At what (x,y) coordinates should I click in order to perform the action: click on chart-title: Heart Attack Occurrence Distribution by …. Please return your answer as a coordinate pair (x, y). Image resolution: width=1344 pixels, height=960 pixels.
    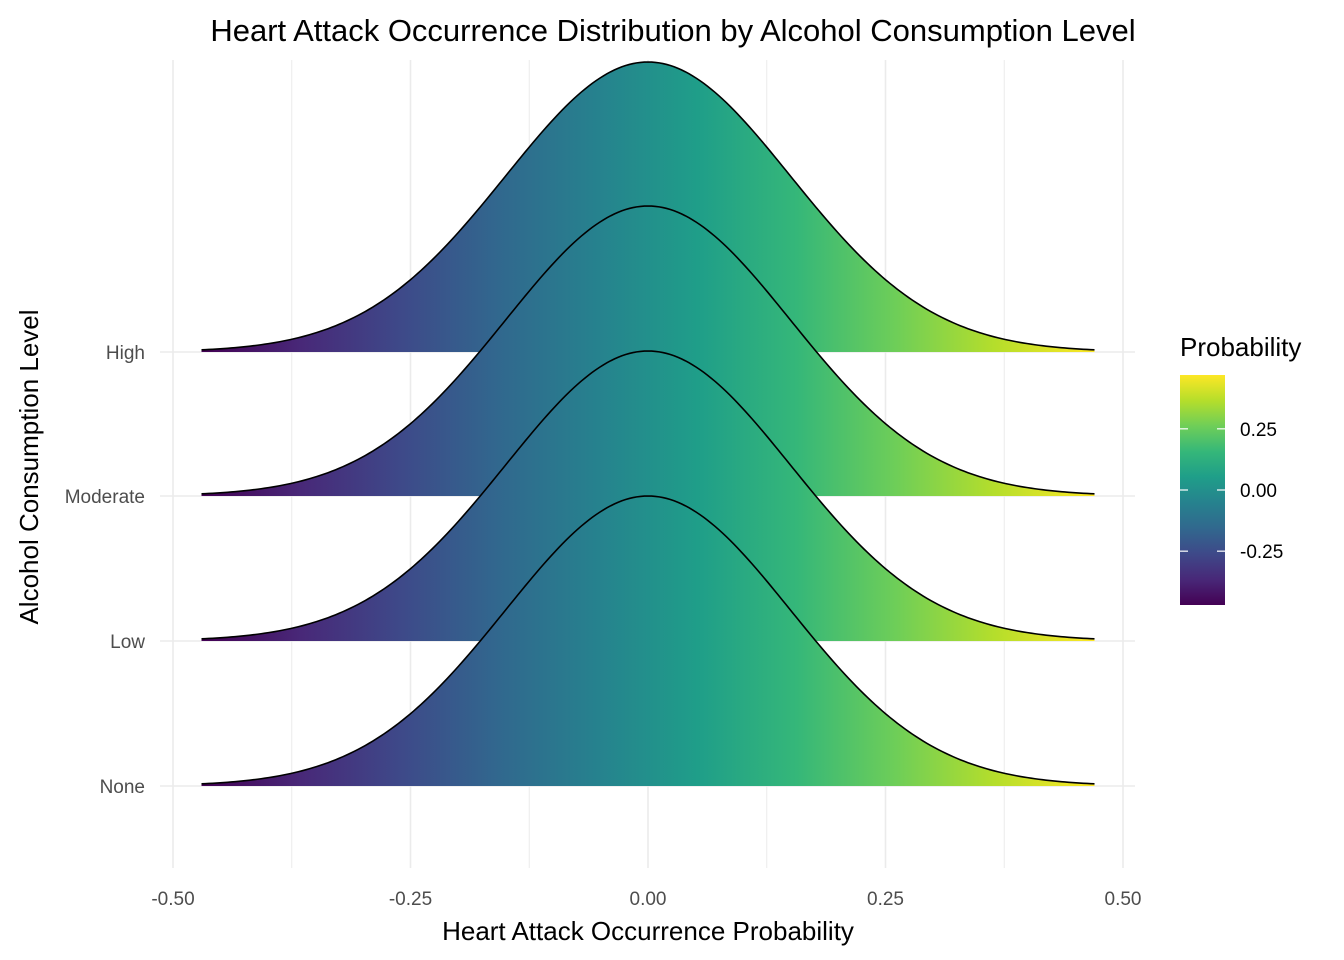
    Looking at the image, I should click on (672, 30).